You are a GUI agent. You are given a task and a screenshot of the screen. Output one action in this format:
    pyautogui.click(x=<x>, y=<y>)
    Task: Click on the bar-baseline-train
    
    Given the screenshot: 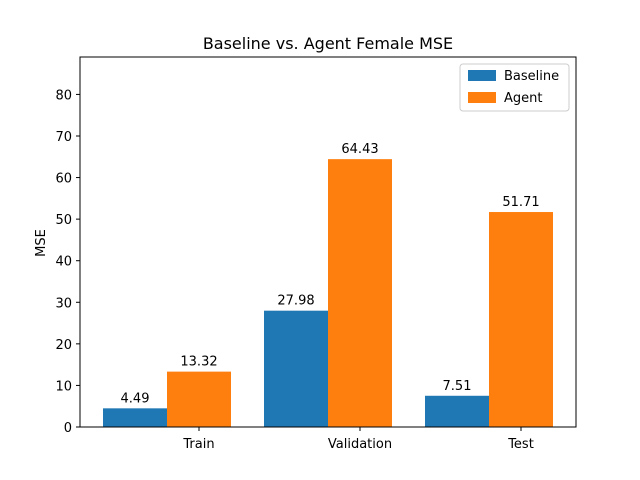 What is the action you would take?
    pyautogui.click(x=135, y=417)
    